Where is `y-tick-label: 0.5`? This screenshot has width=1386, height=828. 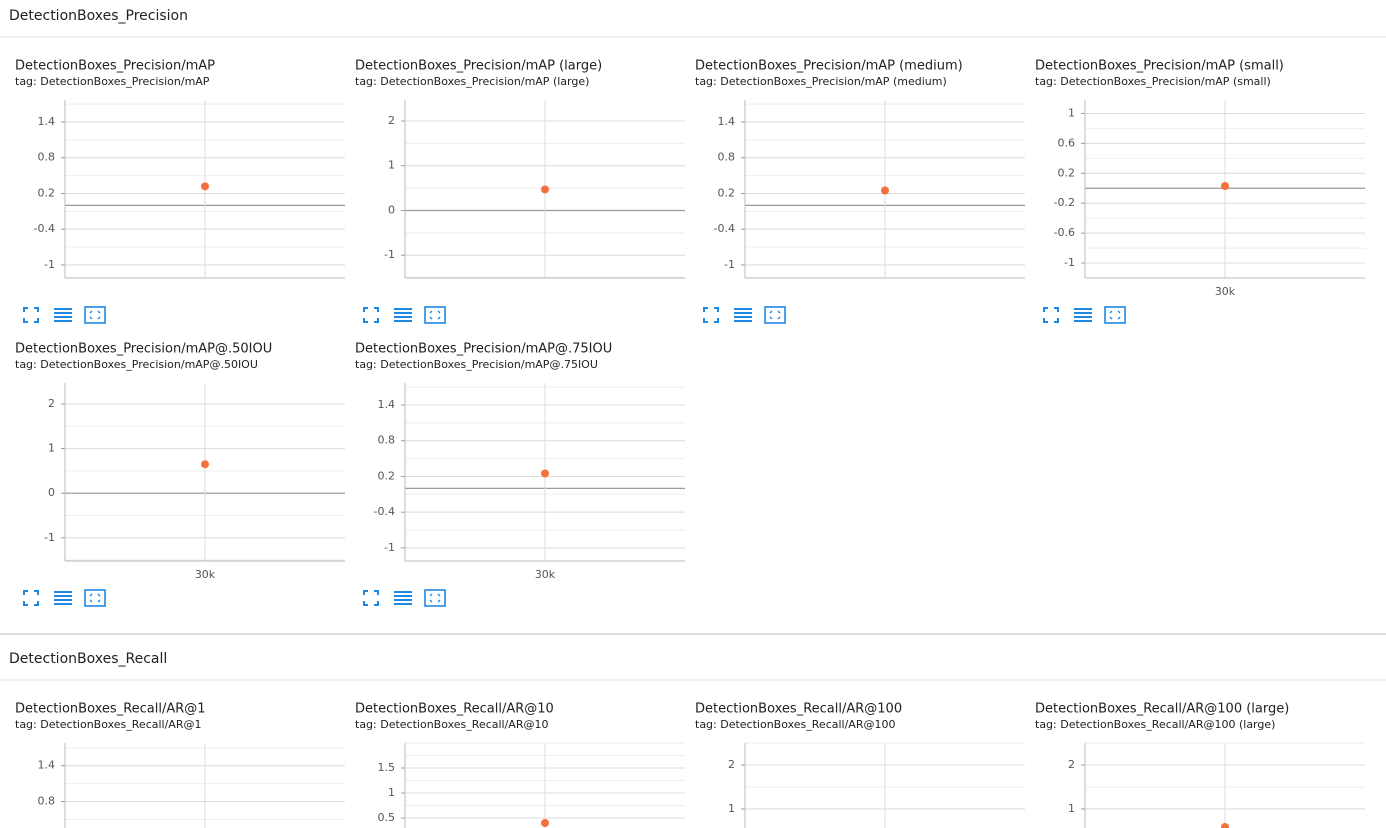 y-tick-label: 0.5 is located at coordinates (387, 817).